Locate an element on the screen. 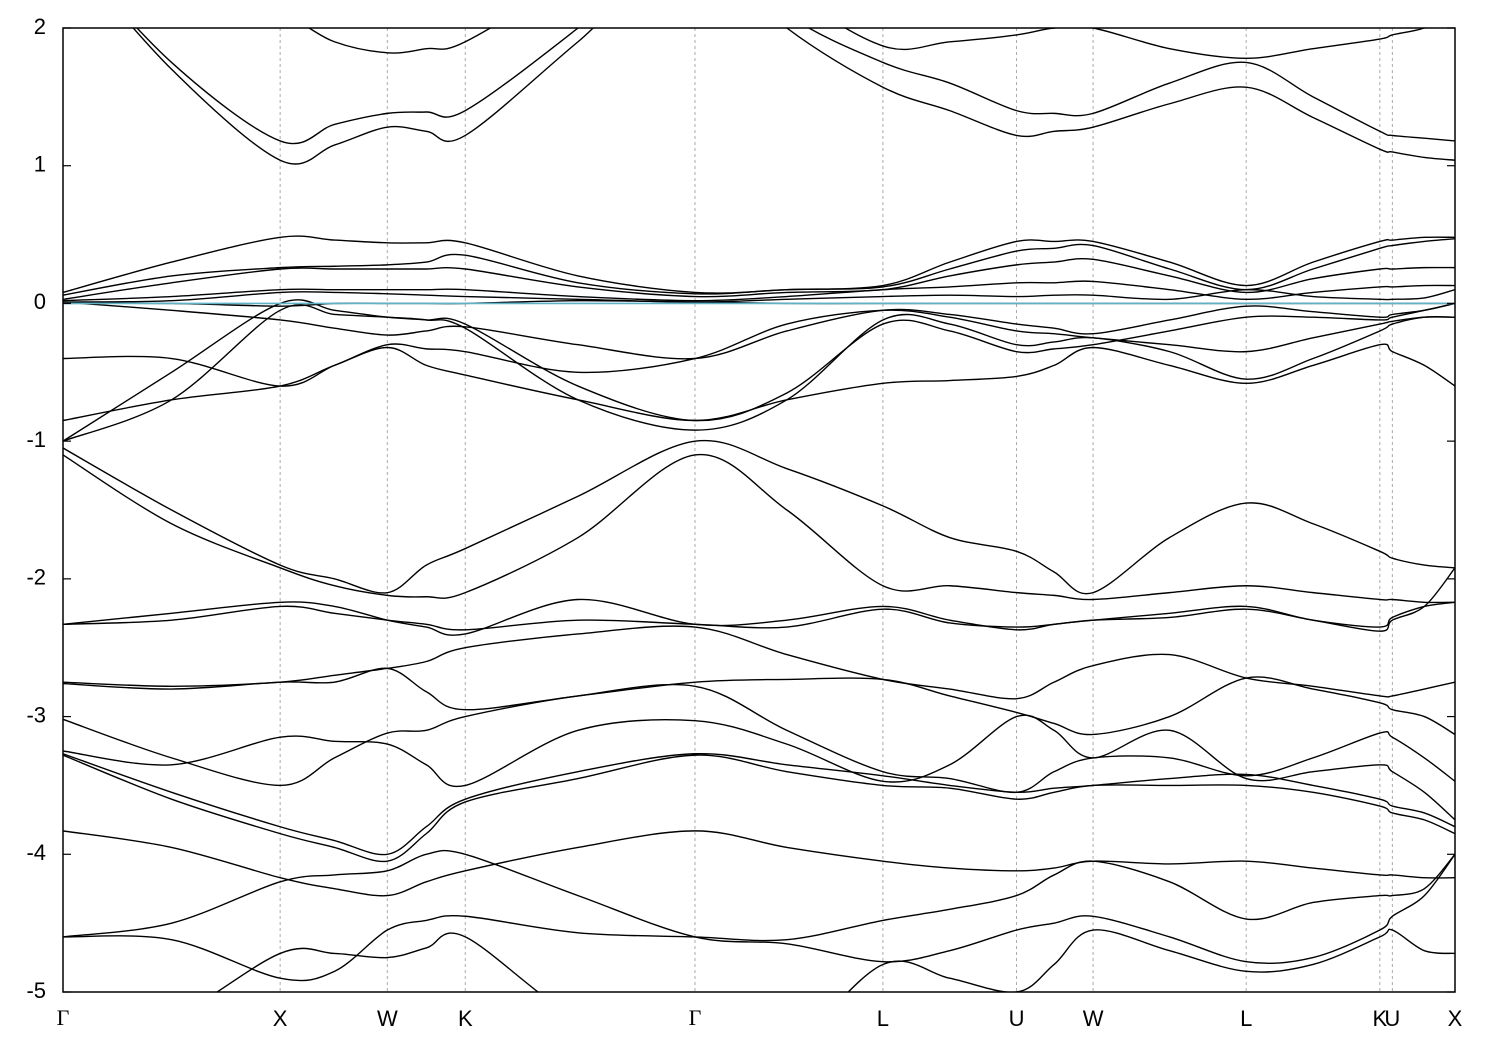 The image size is (1500, 1050). y-tick-label: -5 is located at coordinates (36, 990).